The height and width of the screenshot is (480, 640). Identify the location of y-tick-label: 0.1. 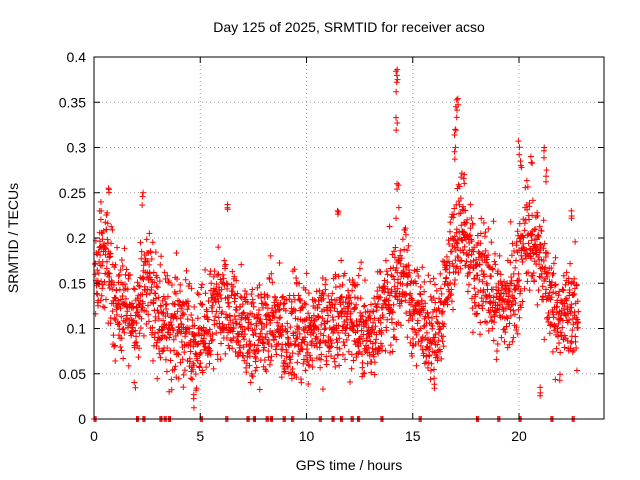
(77, 329).